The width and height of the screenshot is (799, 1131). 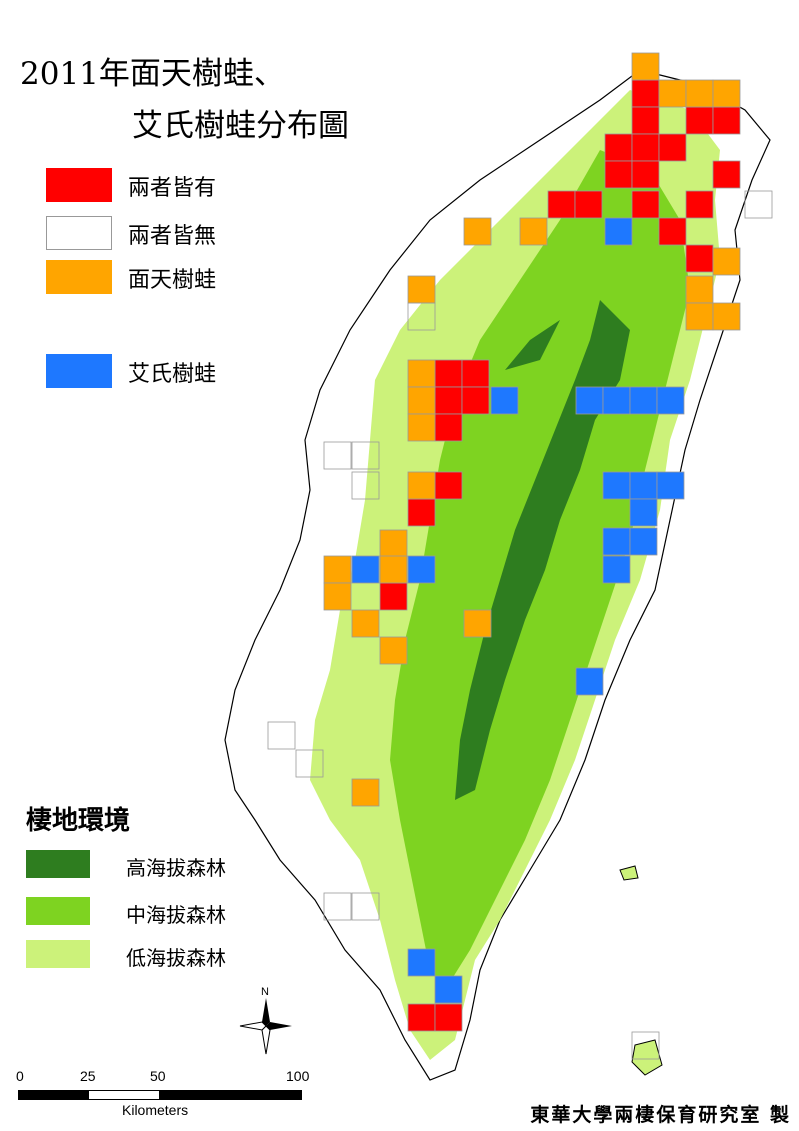 I want to click on habitat-label: 中海拔森林, so click(x=176, y=915).